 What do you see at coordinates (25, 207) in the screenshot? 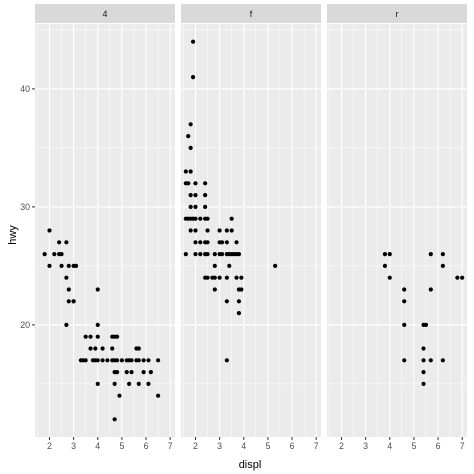
I see `y-tick-label: 30` at bounding box center [25, 207].